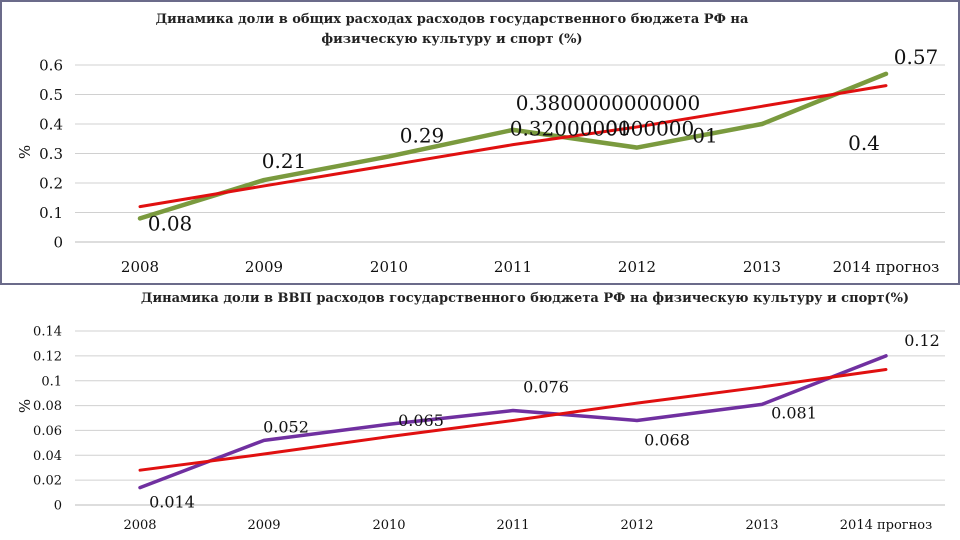  I want to click on y-tick-label: 0.2, so click(51, 183).